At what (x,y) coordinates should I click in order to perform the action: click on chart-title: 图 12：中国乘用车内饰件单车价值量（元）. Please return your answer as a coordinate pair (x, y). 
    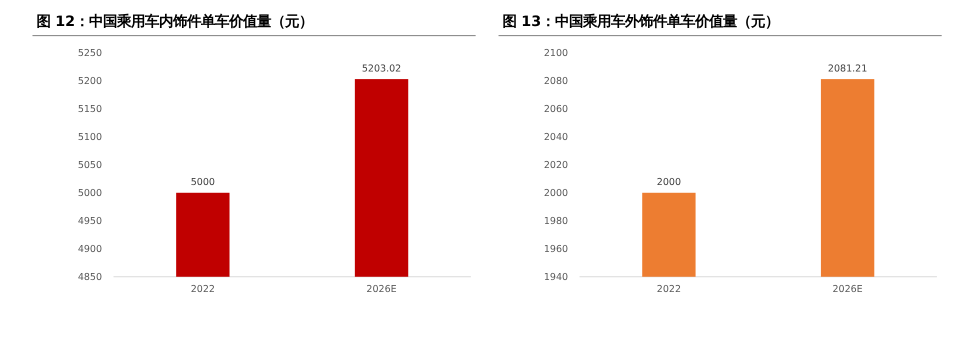
    Looking at the image, I should click on (175, 21).